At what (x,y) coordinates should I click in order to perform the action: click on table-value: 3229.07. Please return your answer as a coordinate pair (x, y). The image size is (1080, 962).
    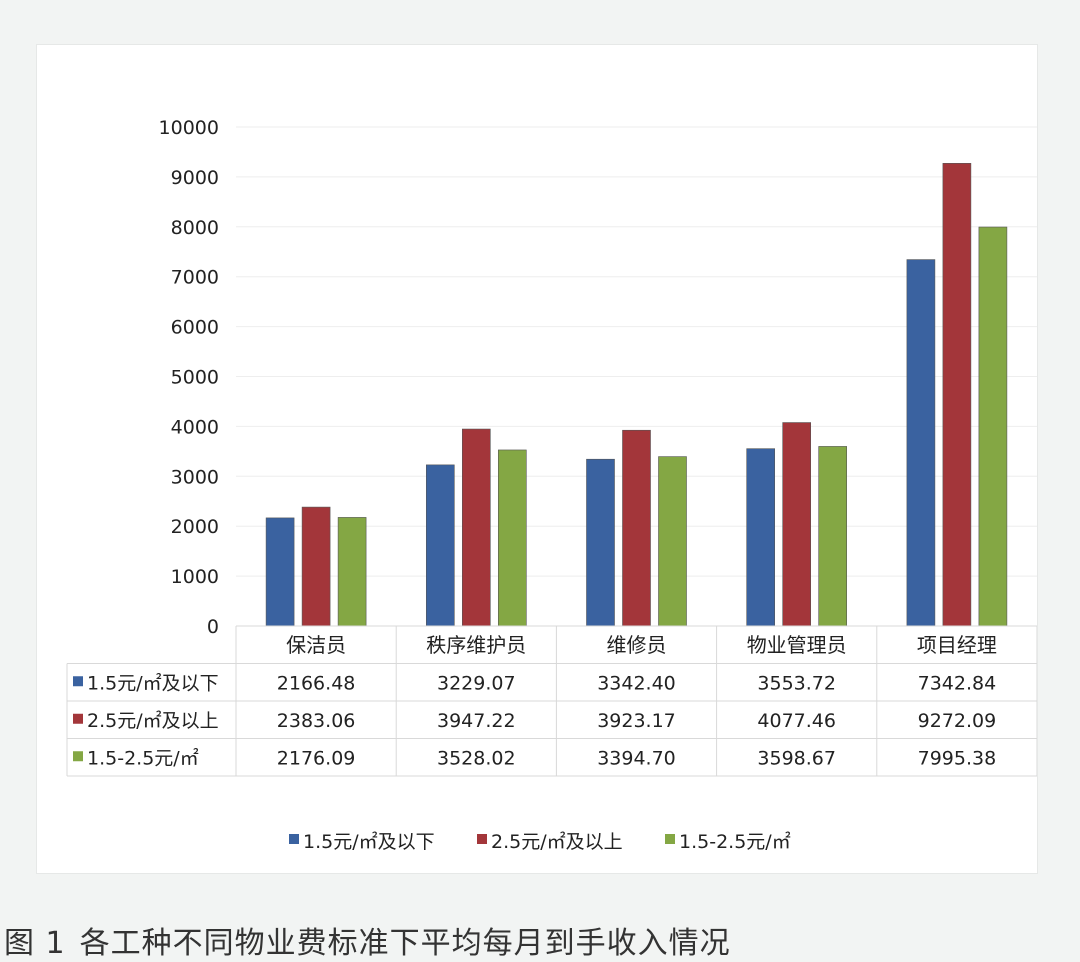
    Looking at the image, I should click on (476, 683).